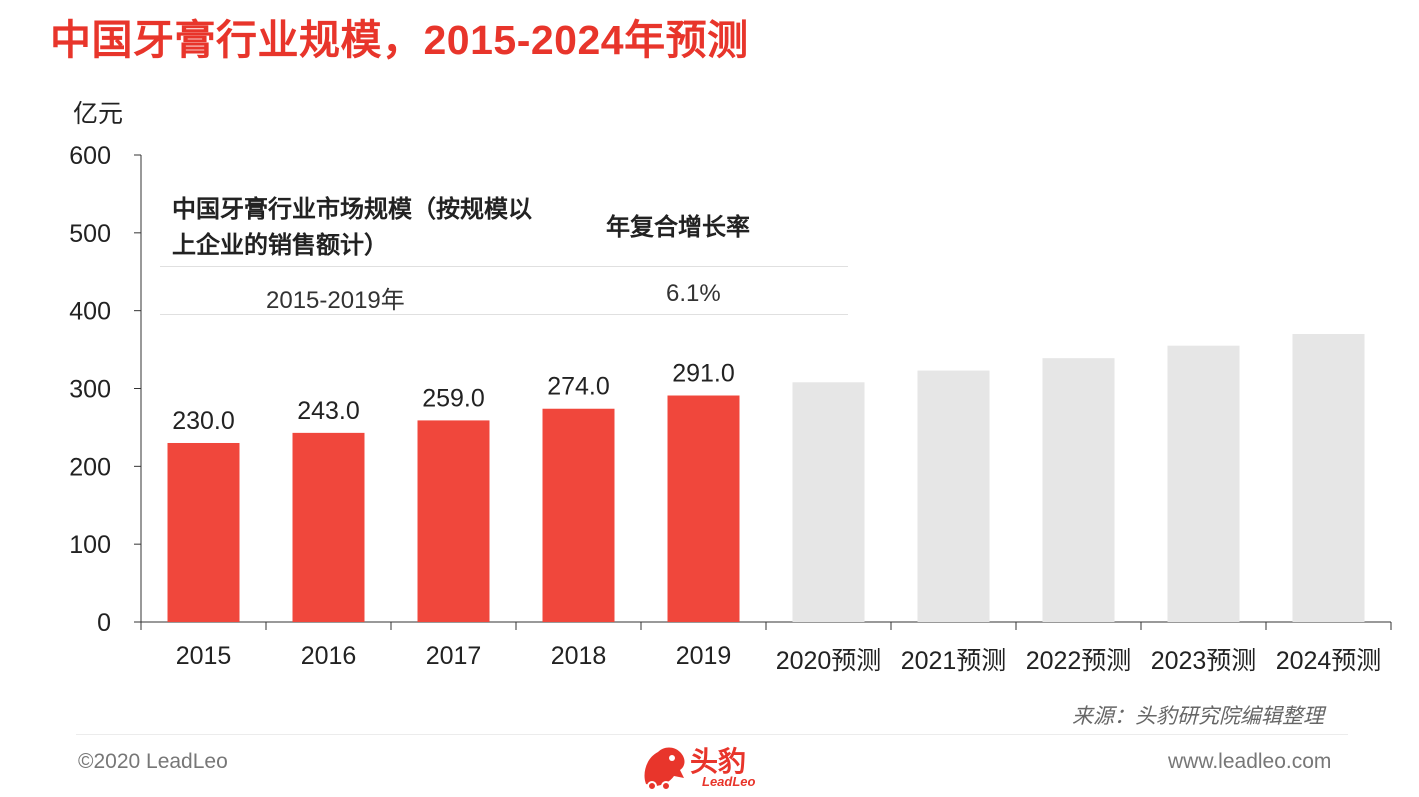 This screenshot has height=797, width=1419. I want to click on x-tick-label: 2021预测, so click(954, 661).